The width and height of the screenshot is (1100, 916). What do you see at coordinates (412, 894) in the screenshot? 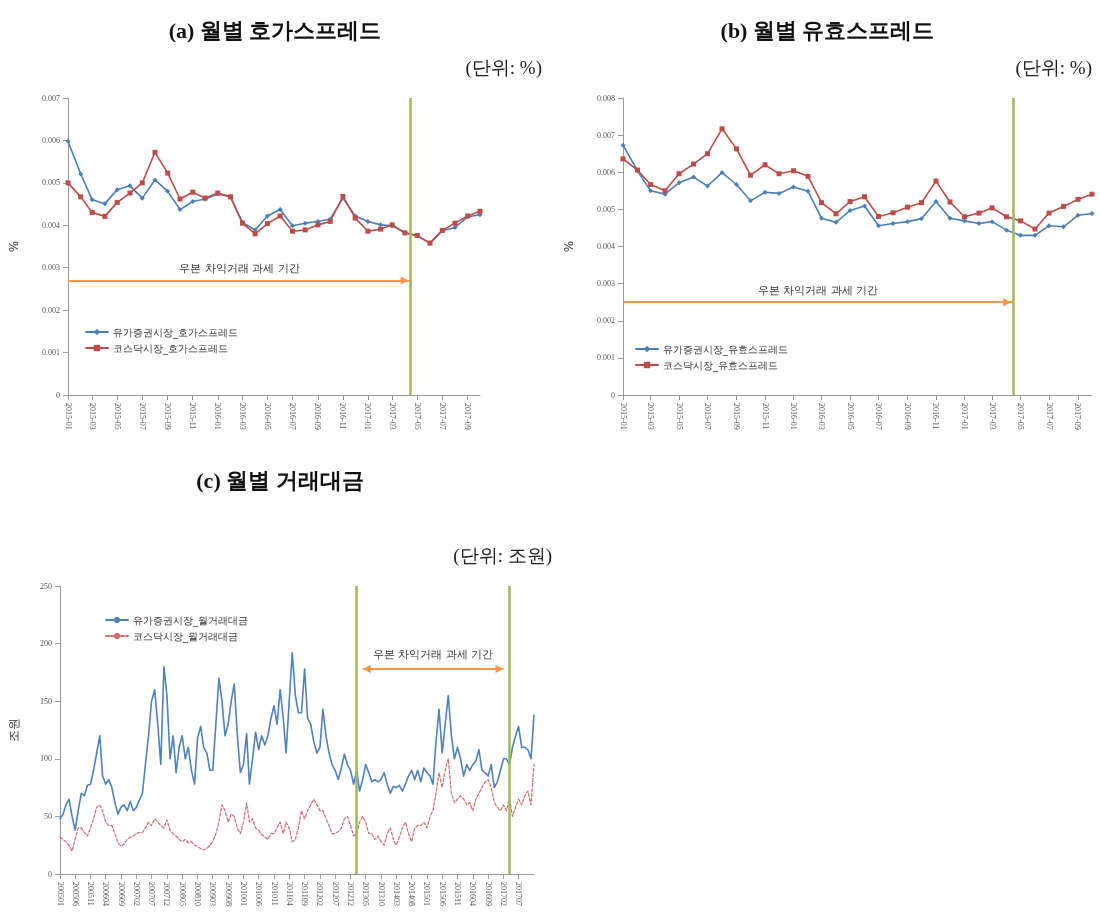
I see `x-tick-label: 201408` at bounding box center [412, 894].